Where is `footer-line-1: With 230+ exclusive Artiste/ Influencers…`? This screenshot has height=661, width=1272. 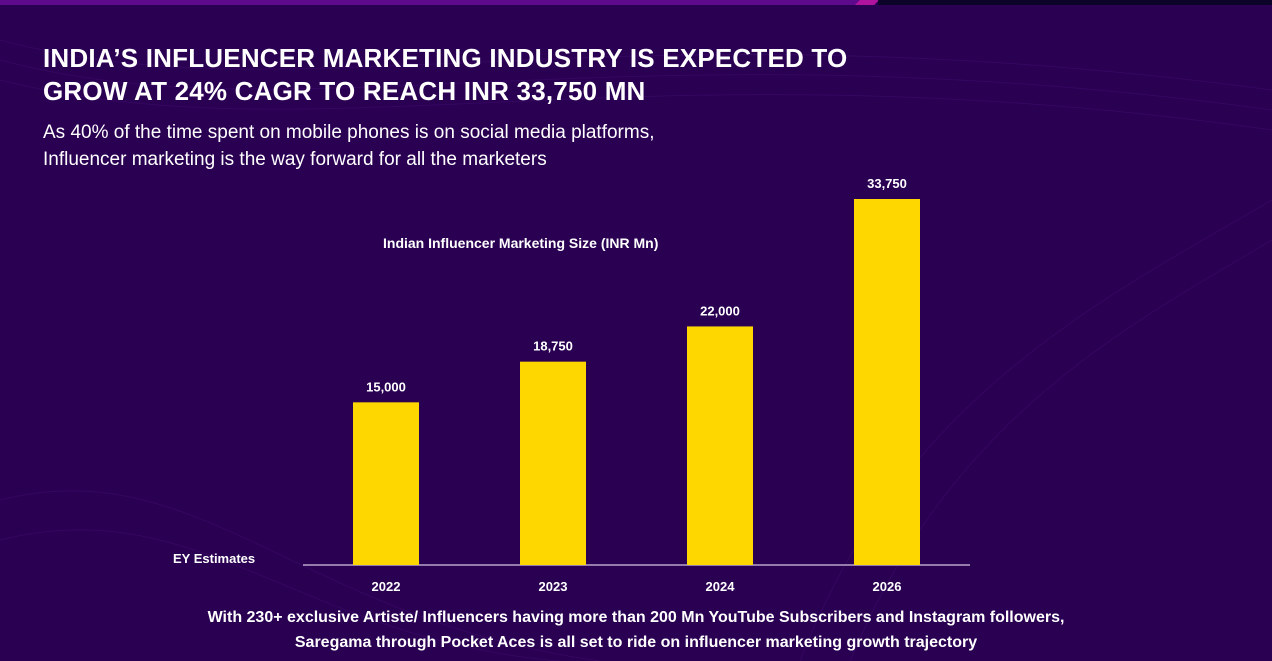
footer-line-1: With 230+ exclusive Artiste/ Influencers… is located at coordinates (636, 617).